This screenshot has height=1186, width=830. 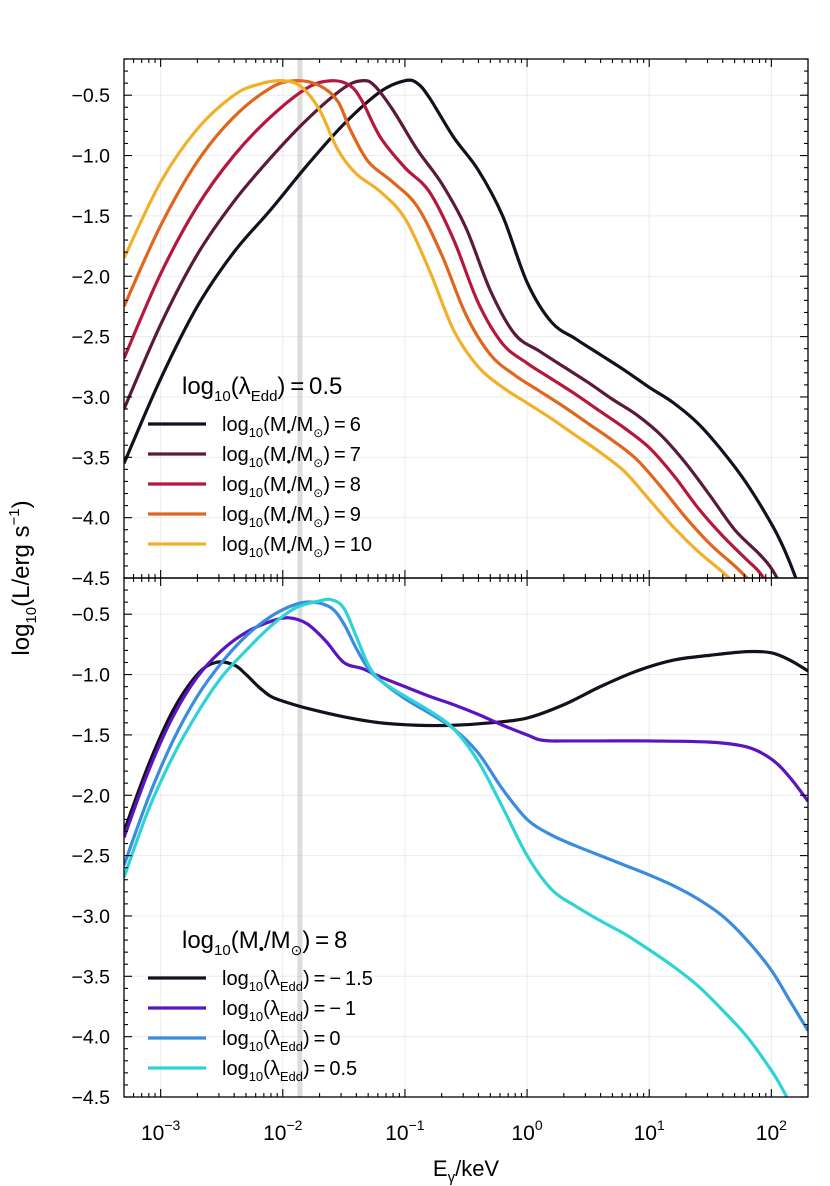 I want to click on legend-entry-label: log10(M•/M⊙) = 8, so click(x=291, y=487).